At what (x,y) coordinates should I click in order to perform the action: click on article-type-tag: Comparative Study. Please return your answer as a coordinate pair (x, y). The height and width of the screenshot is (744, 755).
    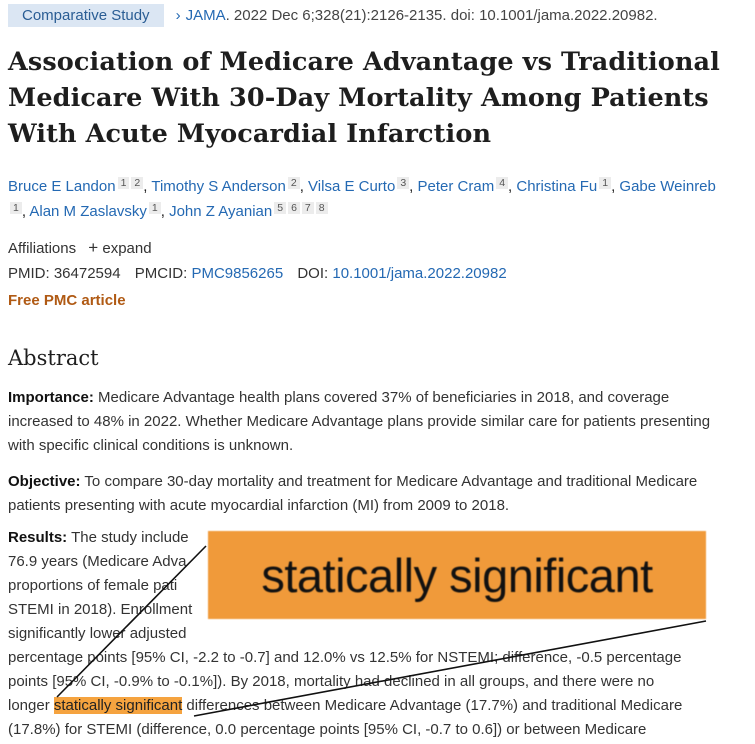
    Looking at the image, I should click on (86, 15).